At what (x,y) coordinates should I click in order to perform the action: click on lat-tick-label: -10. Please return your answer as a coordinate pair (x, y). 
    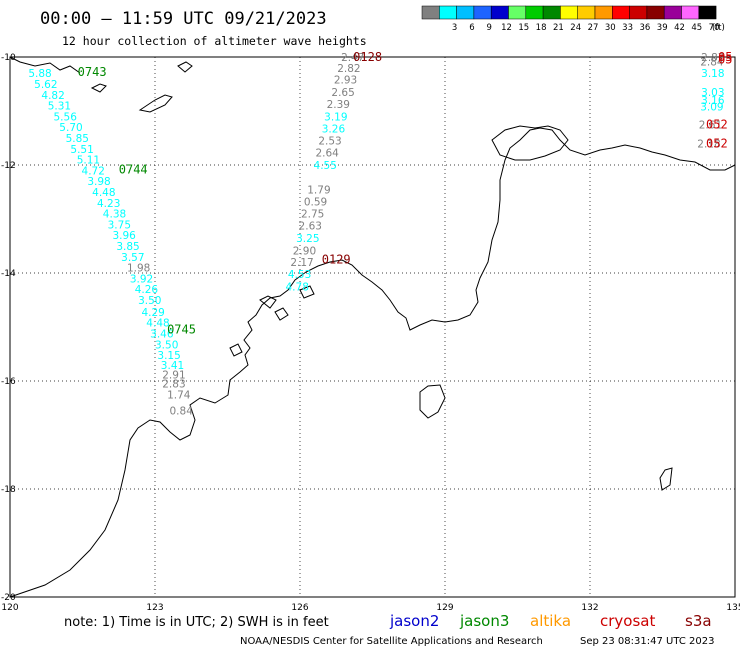
    Looking at the image, I should click on (8, 58).